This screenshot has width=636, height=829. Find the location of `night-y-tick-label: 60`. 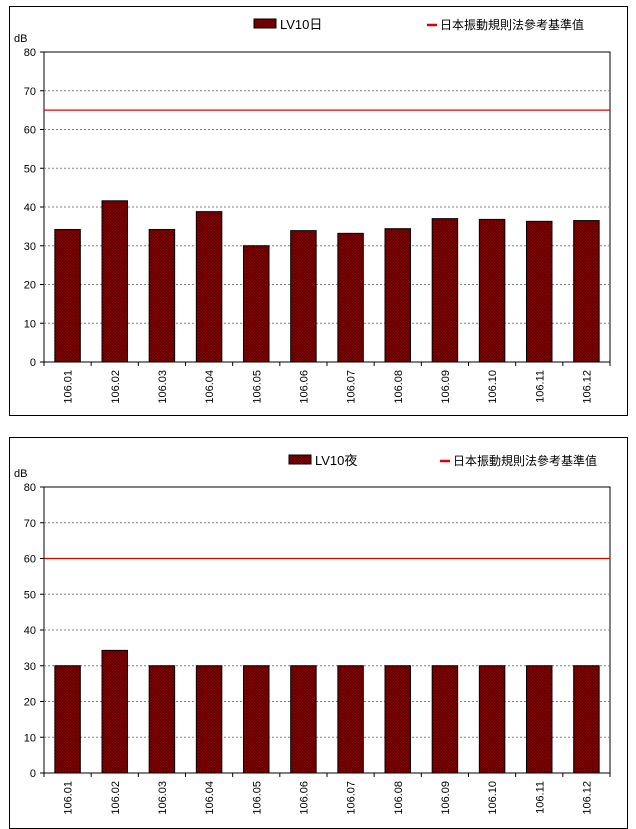

night-y-tick-label: 60 is located at coordinates (30, 560).